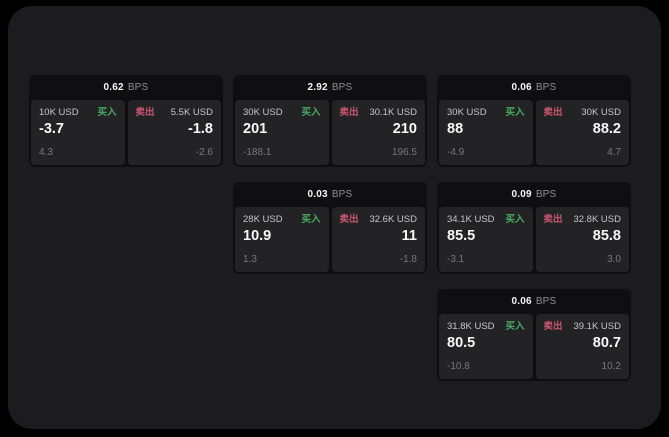 The height and width of the screenshot is (437, 669). Describe the element at coordinates (486, 346) in the screenshot. I see `buy-panel: 31.8K USD 买入 80.5 -10.8` at that location.